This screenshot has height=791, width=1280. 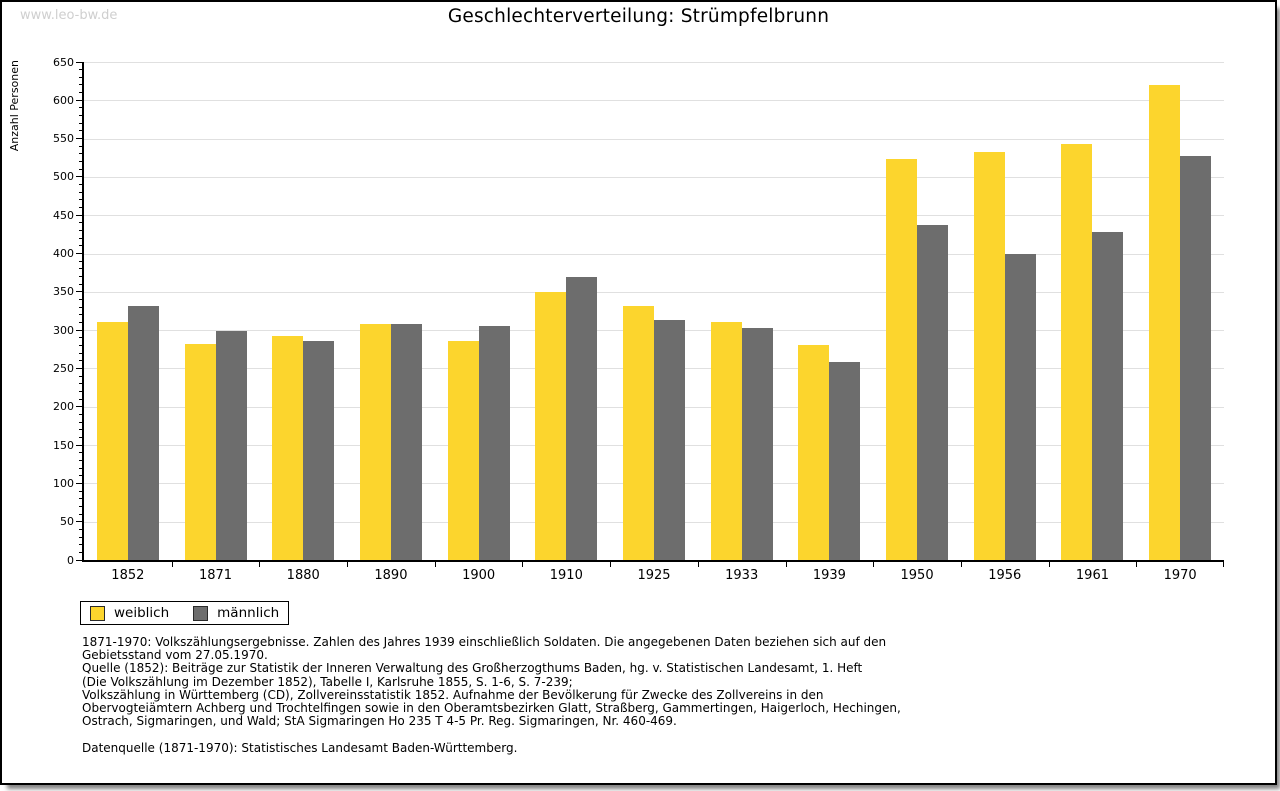 I want to click on x-tick-label: 1961, so click(x=1092, y=575).